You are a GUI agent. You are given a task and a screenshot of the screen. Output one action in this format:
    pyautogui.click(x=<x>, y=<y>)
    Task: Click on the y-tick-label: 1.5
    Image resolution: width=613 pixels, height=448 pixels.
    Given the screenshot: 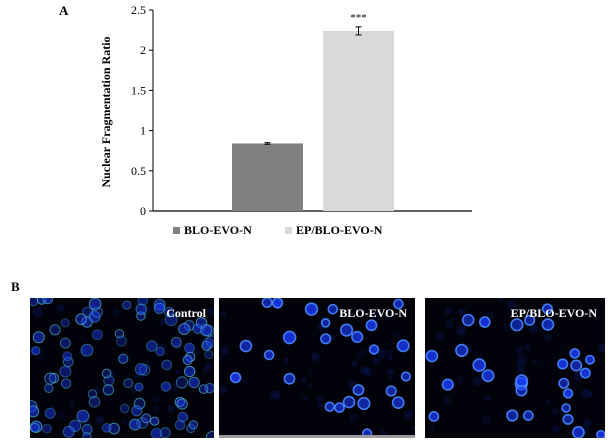 What is the action you would take?
    pyautogui.click(x=138, y=90)
    